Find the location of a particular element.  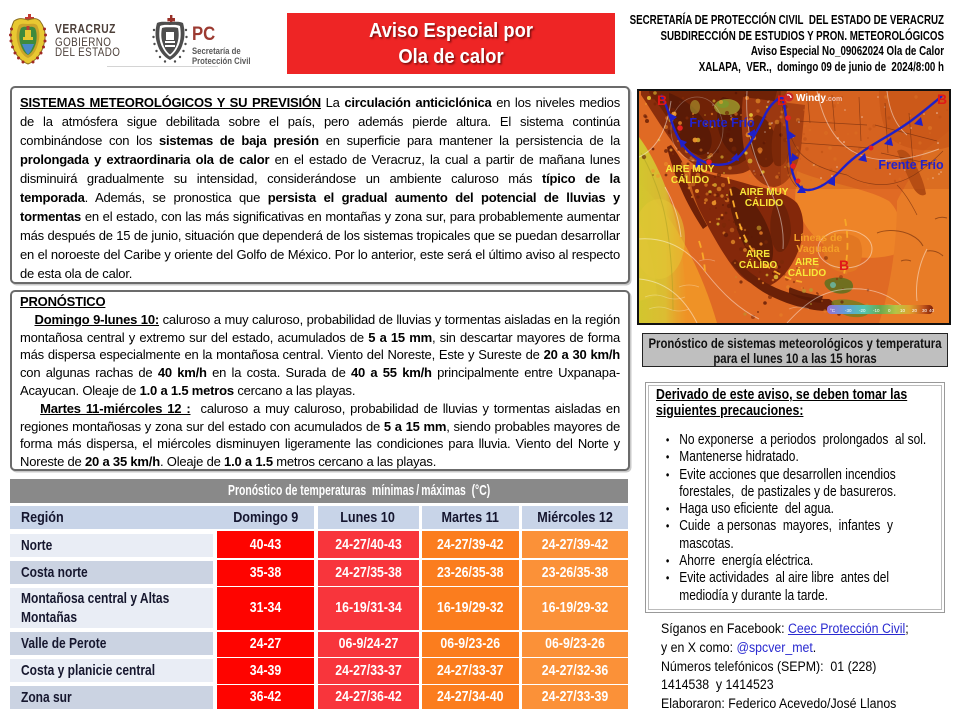

svg-text: Vaguada is located at coordinates (817, 249).